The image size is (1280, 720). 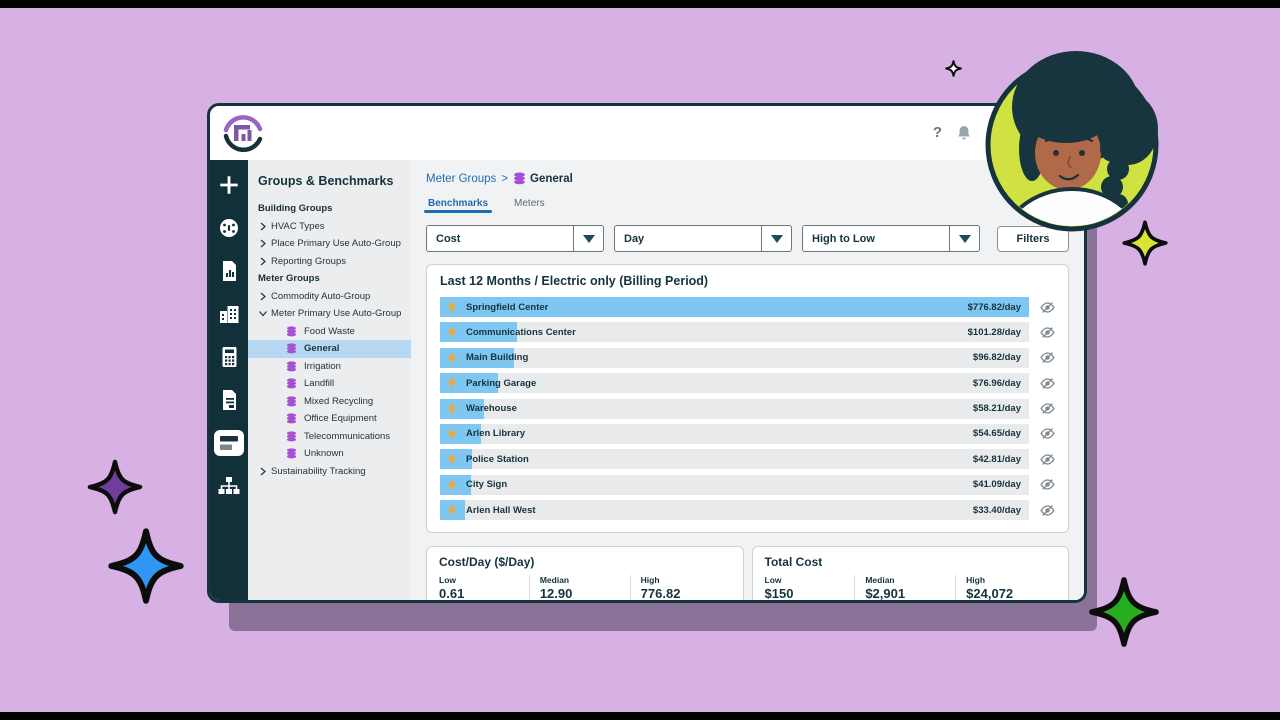 What do you see at coordinates (904, 587) in the screenshot?
I see `stat-median: Median $2,901` at bounding box center [904, 587].